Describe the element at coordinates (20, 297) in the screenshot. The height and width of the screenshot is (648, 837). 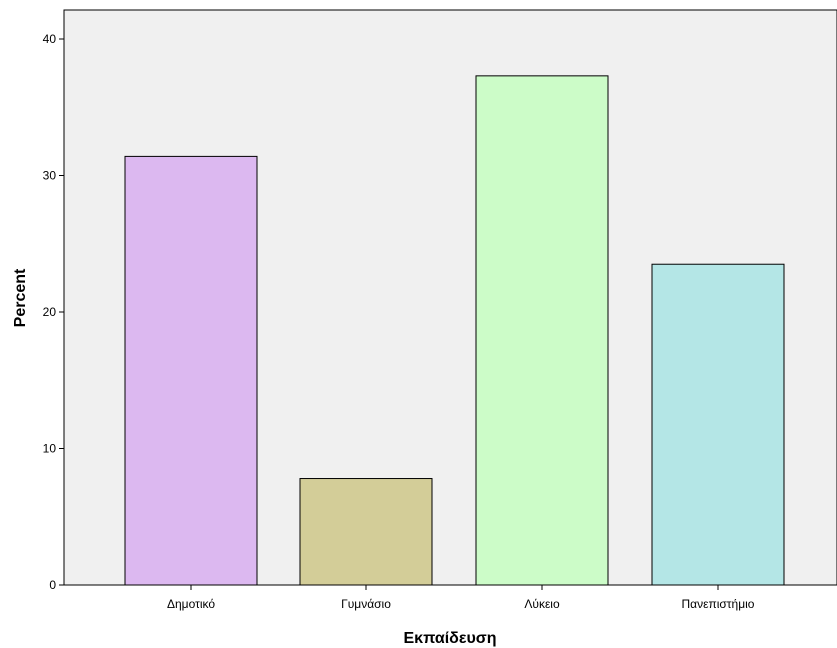
I see `y-axis-title: Percent` at that location.